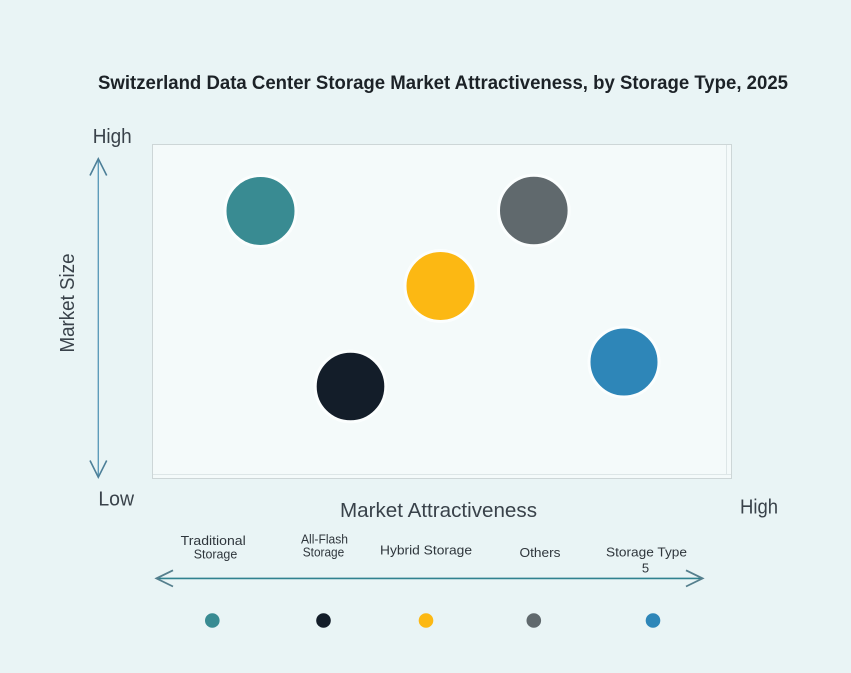 The width and height of the screenshot is (851, 673). Describe the element at coordinates (426, 550) in the screenshot. I see `svg-text: Hybrid Storage` at that location.